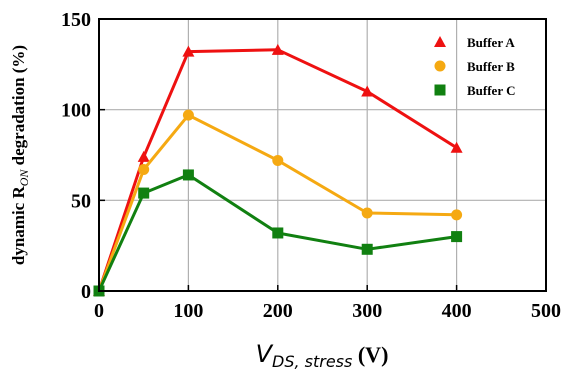 The image size is (575, 371). I want to click on y-tick-label: 100, so click(76, 111).